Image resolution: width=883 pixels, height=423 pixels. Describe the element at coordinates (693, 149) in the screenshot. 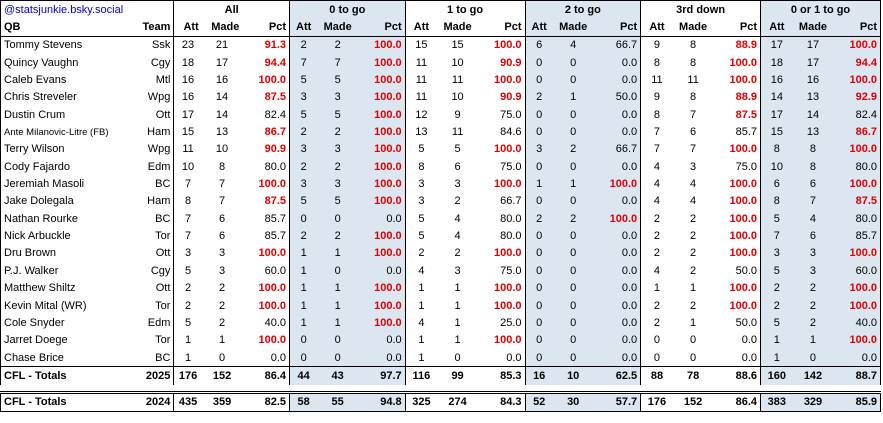

I see `3rd-down-made: 7` at that location.